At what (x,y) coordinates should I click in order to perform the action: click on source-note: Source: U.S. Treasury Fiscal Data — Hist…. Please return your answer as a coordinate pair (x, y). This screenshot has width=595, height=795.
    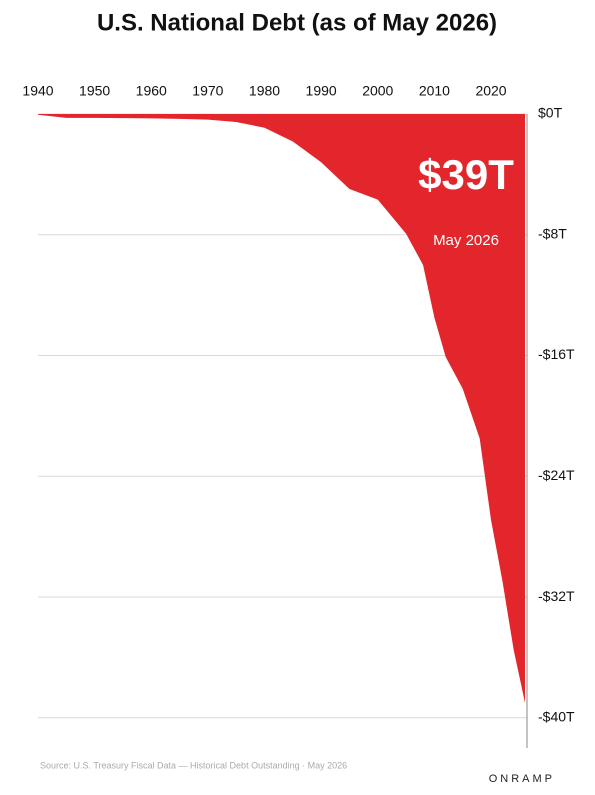
    Looking at the image, I should click on (193, 765).